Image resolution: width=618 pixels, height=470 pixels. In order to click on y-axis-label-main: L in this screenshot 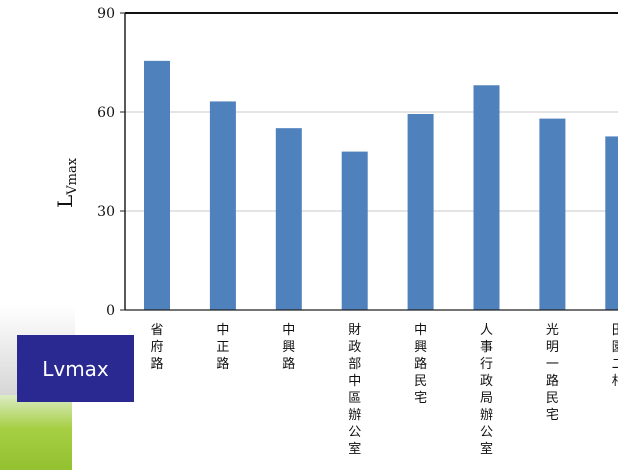, I will do `click(65, 201)`.